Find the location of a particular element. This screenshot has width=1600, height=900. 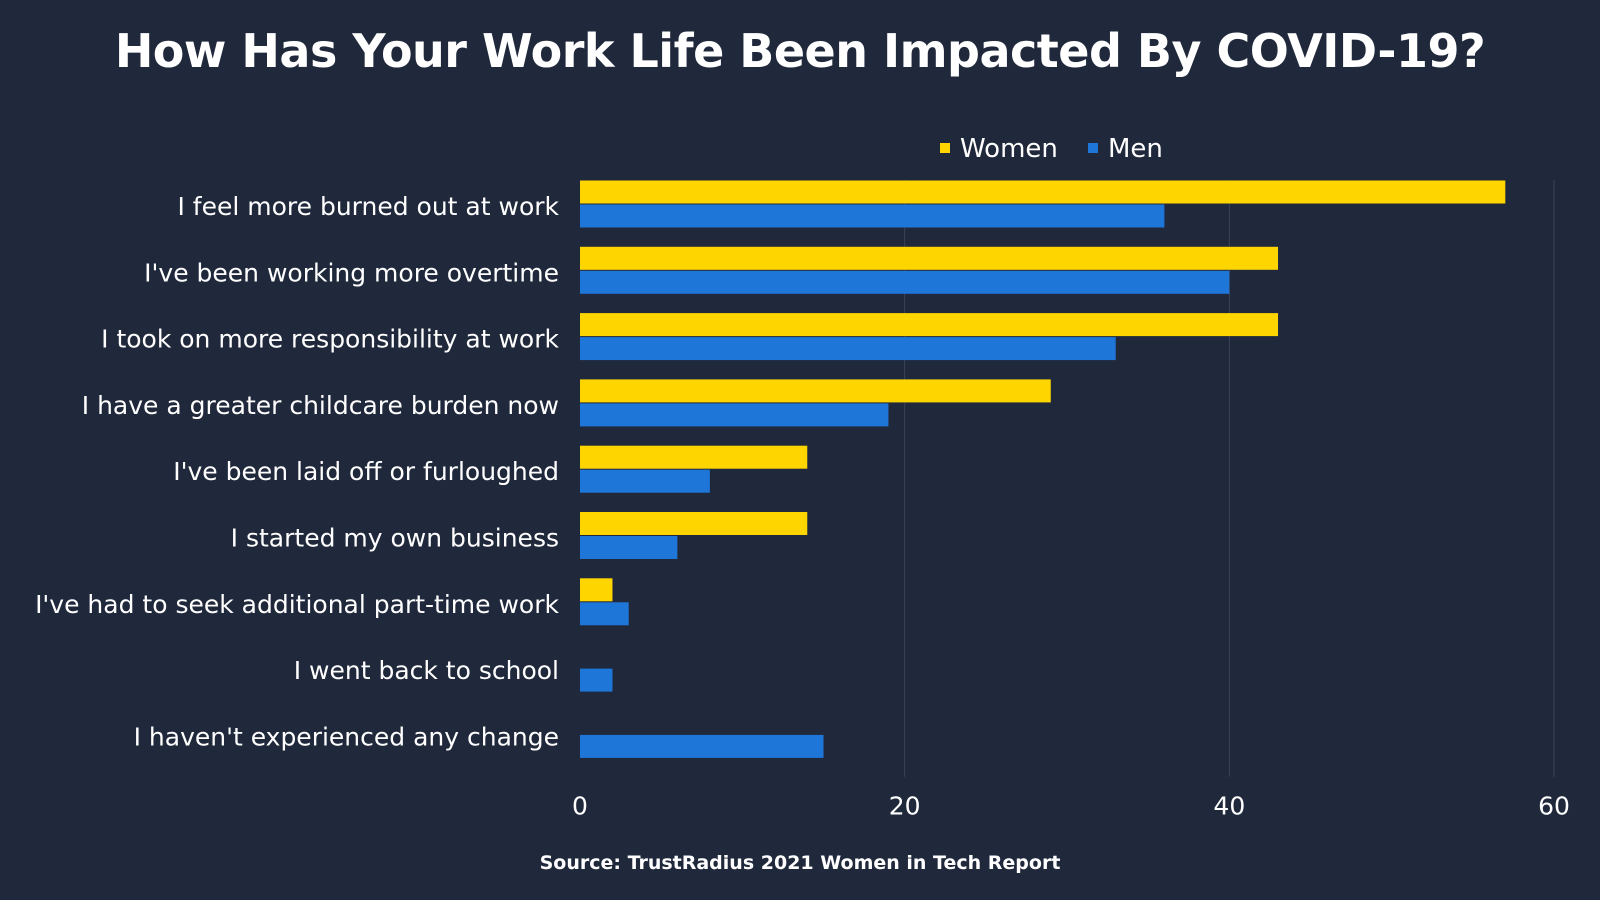

x-tick-label: 20 is located at coordinates (905, 806).